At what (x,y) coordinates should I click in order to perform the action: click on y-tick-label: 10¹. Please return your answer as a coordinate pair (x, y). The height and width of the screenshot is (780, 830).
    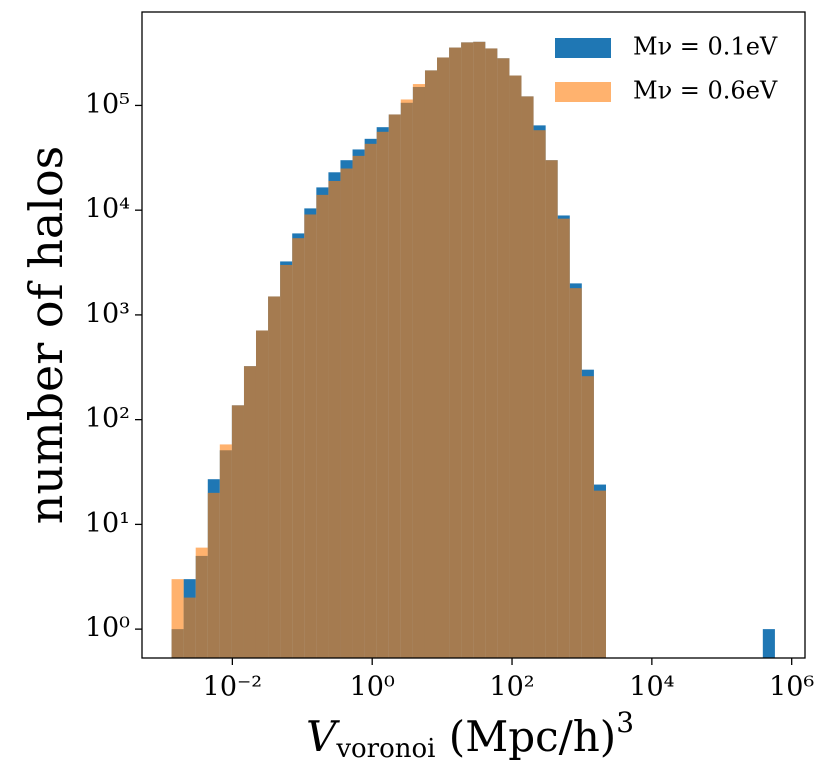
    Looking at the image, I should click on (107, 523).